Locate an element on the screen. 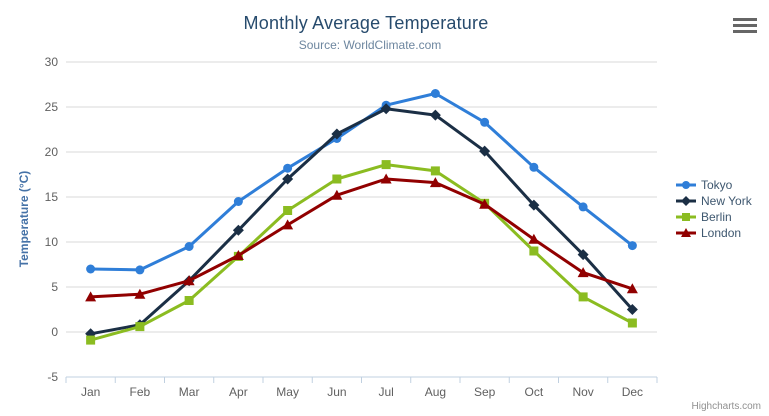  berlin-legend-marker-icon is located at coordinates (686, 217).